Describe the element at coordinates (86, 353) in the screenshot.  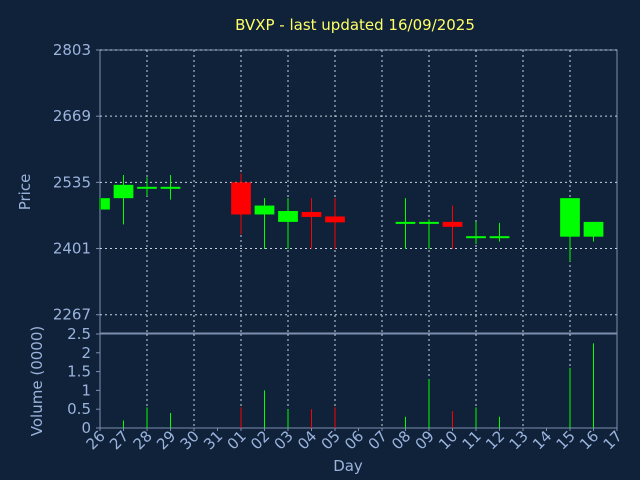
I see `volume-tick-label: 2` at that location.